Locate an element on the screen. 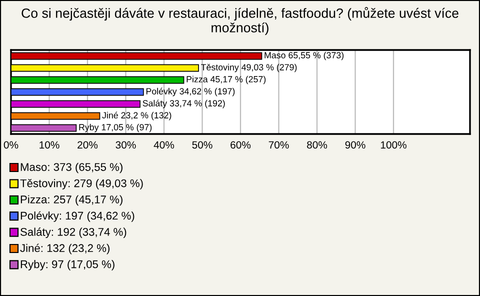 The image size is (480, 296). x-tick-label: 20% is located at coordinates (88, 145).